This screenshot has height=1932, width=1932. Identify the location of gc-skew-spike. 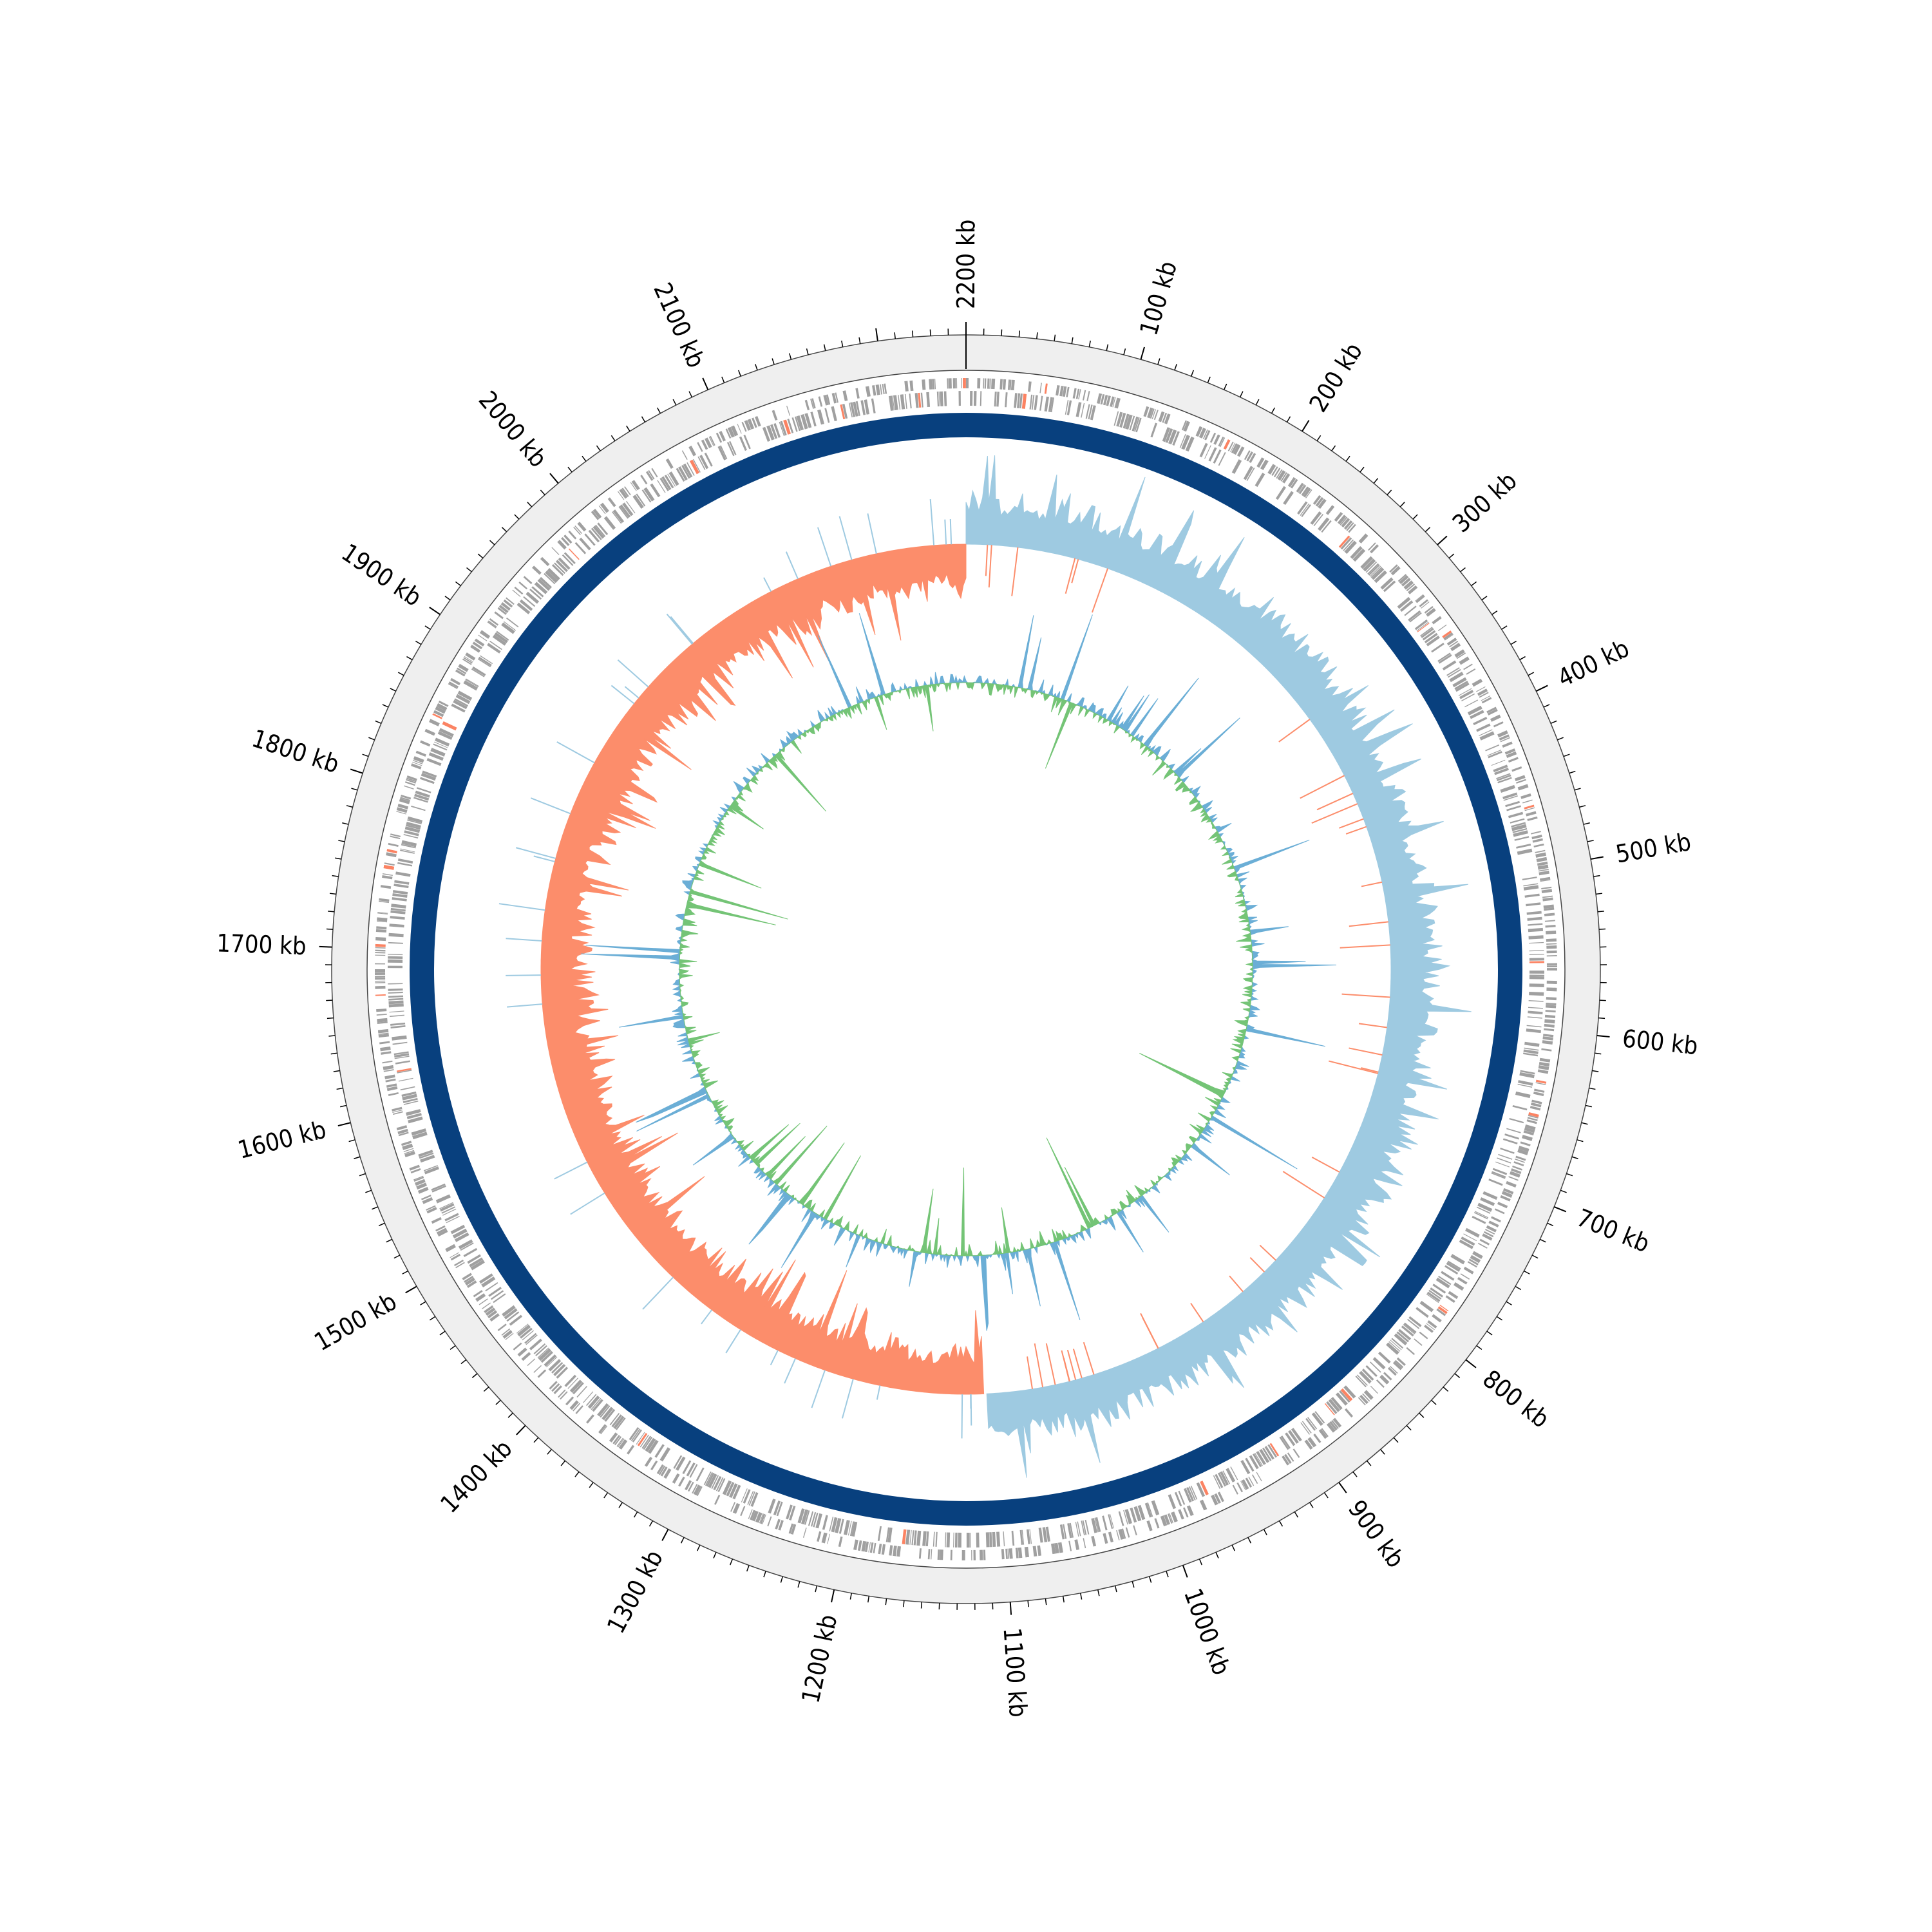
(1066, 1370).